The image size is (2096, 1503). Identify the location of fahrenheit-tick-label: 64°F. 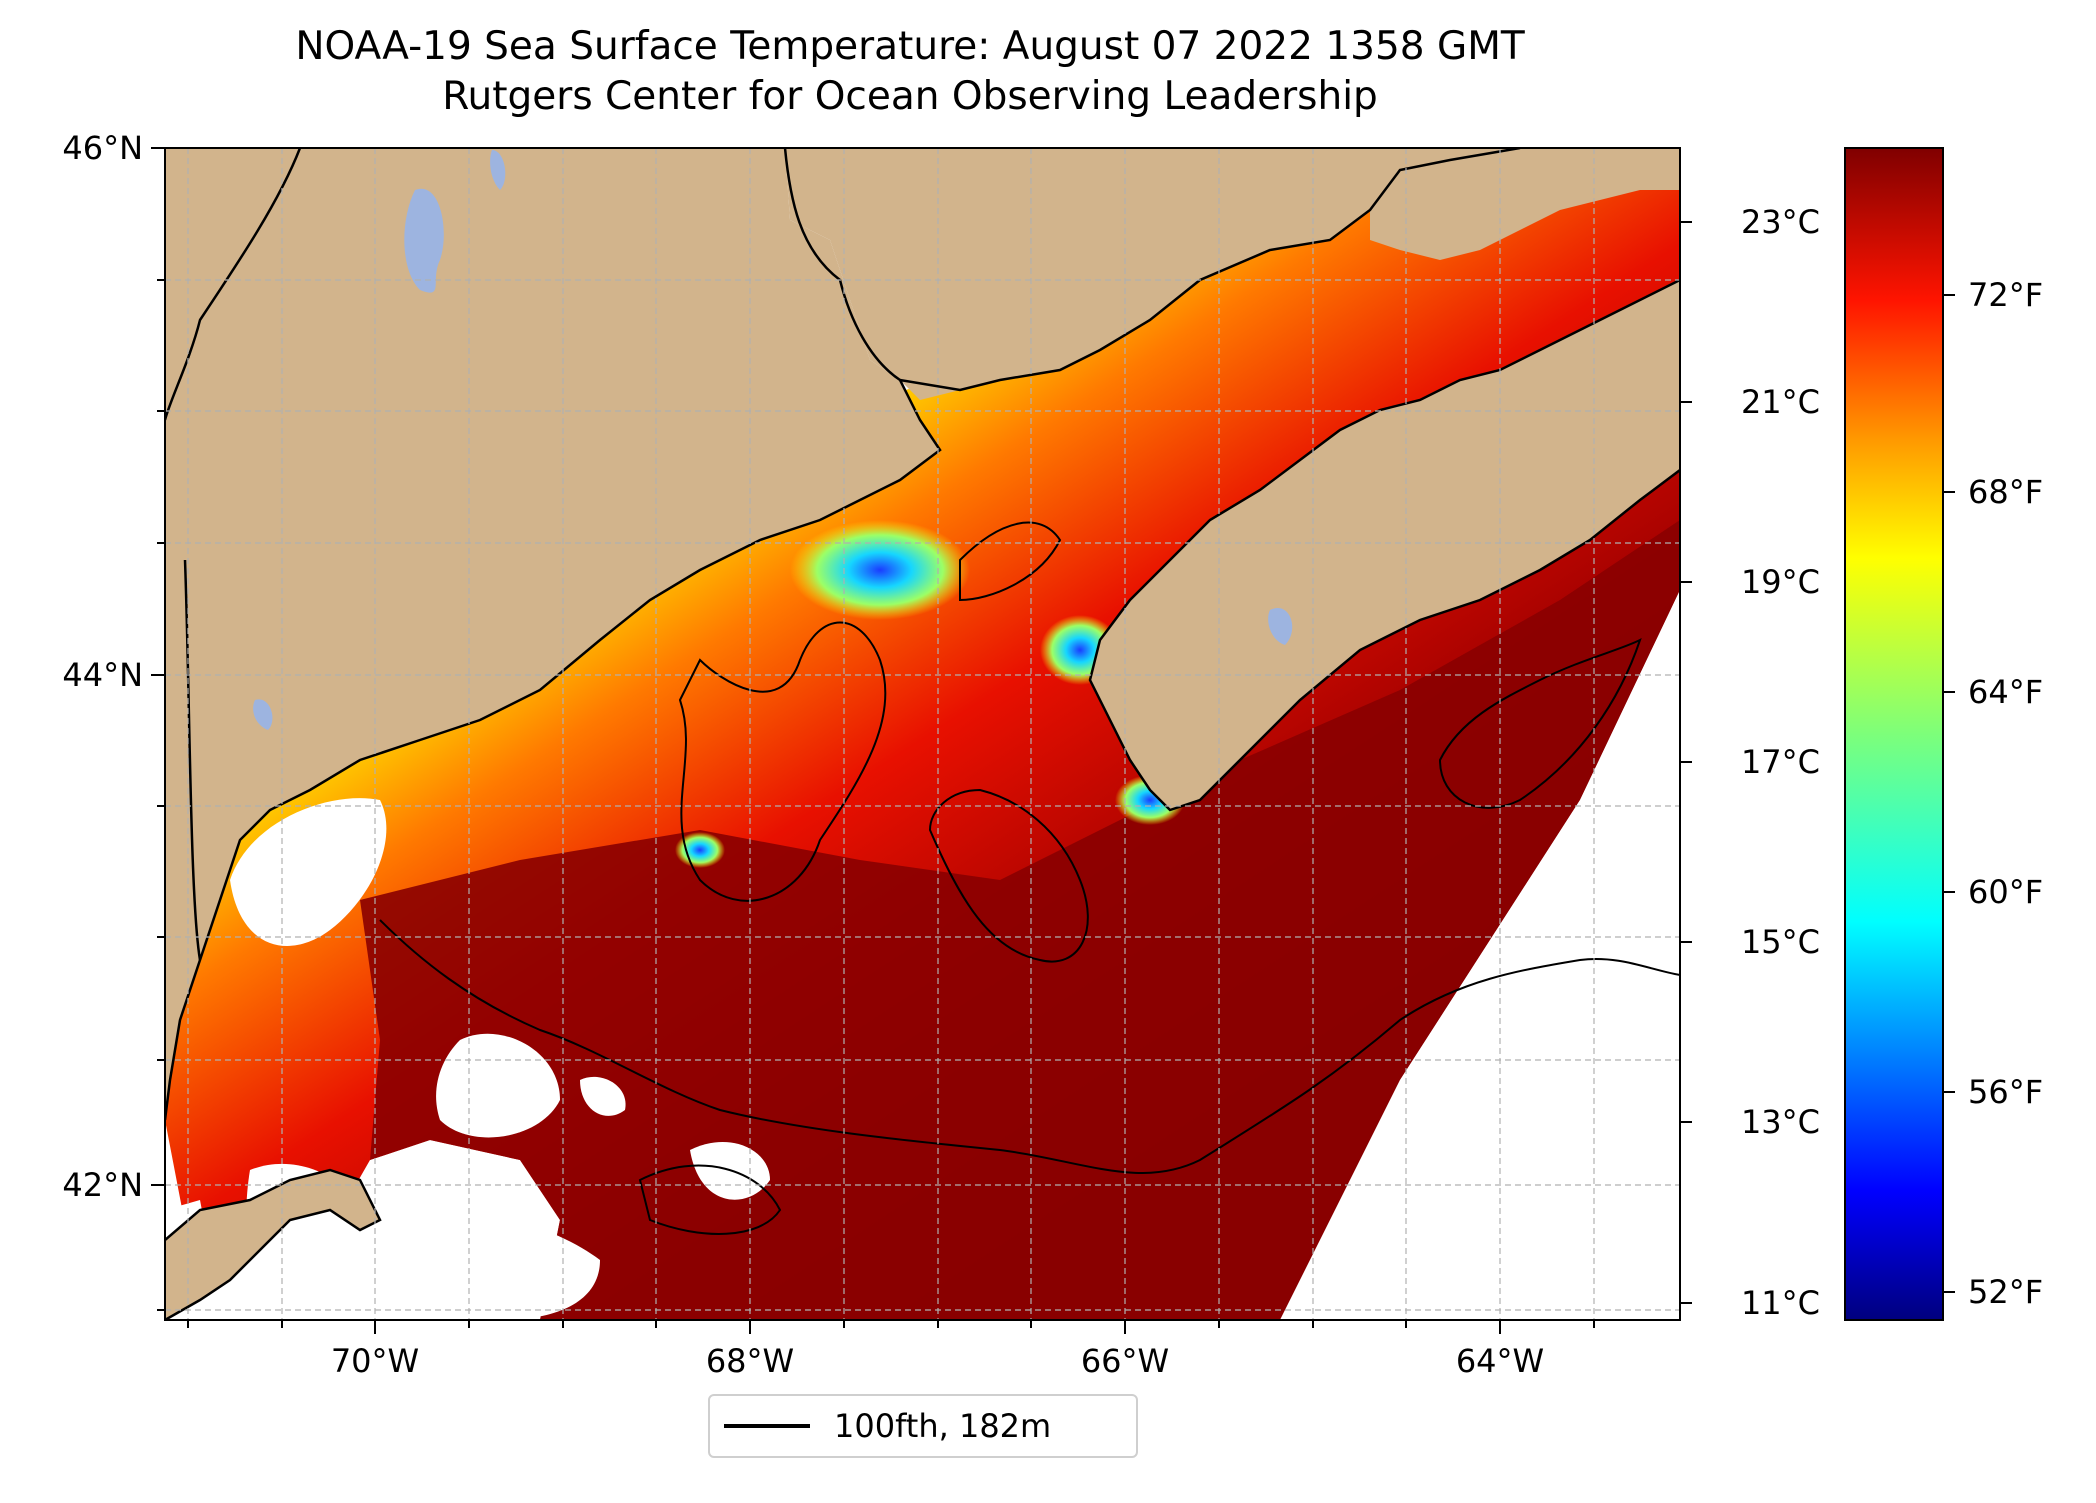
(2005, 692).